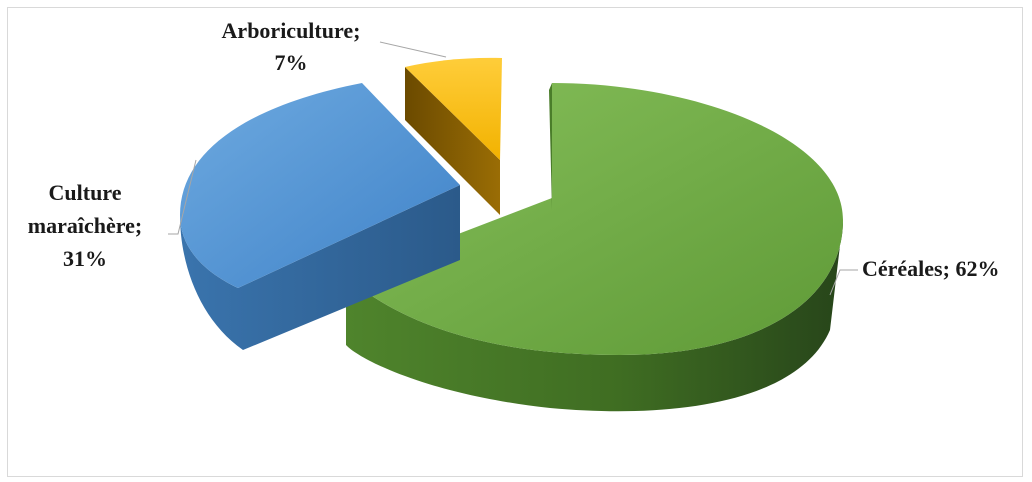 The width and height of the screenshot is (1032, 482). What do you see at coordinates (291, 62) in the screenshot?
I see `label-arboriculture-line2: 7%` at bounding box center [291, 62].